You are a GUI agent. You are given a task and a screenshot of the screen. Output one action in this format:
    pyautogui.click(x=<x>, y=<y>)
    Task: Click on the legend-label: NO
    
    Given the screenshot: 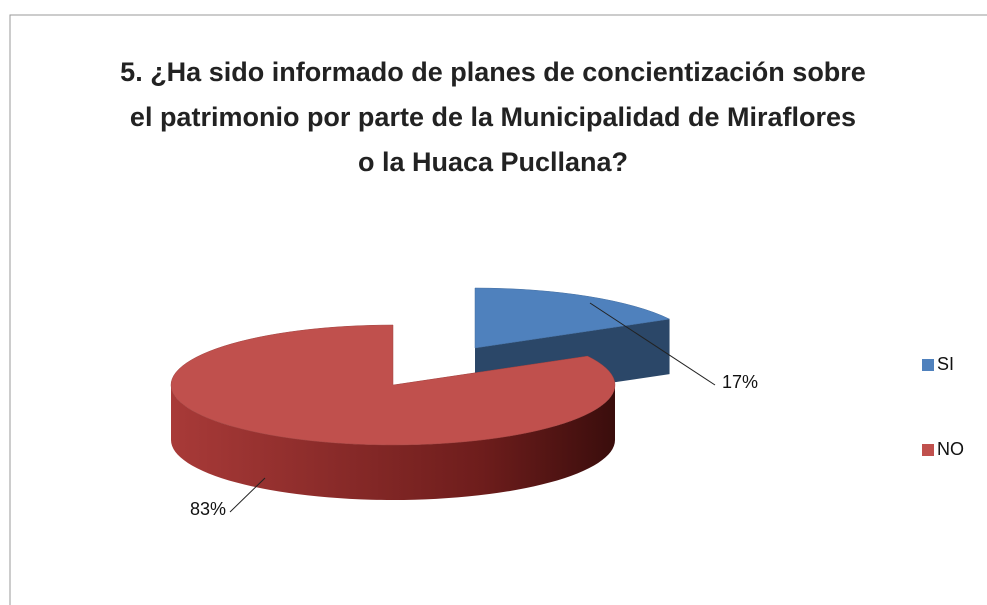 What is the action you would take?
    pyautogui.click(x=950, y=449)
    